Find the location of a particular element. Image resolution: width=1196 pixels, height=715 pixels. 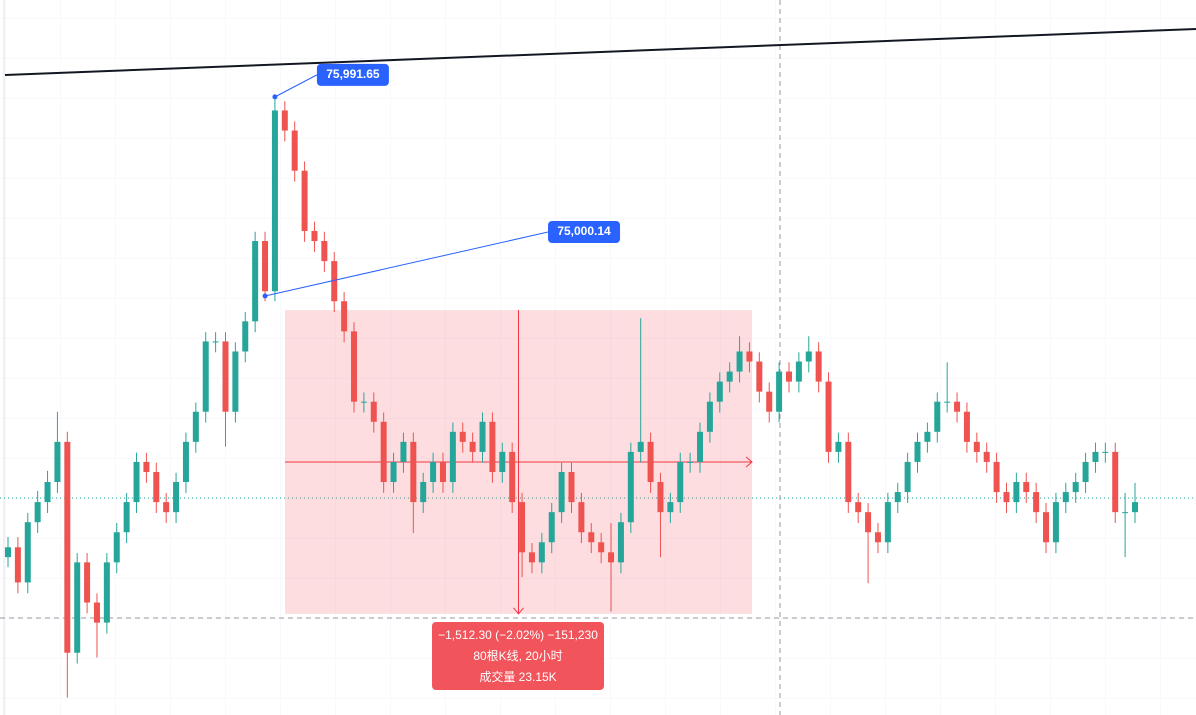

measure-info-box is located at coordinates (518, 656).